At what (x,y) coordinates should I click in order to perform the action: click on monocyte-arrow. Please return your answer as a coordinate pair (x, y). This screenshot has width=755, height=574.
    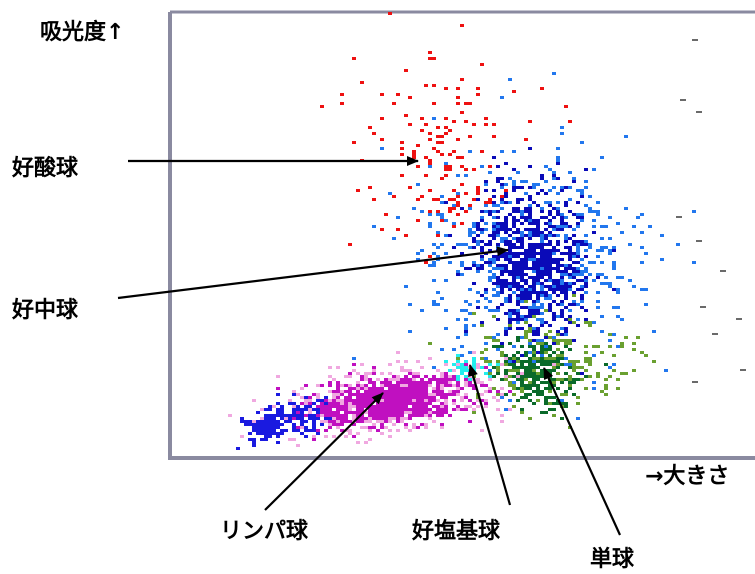
    Looking at the image, I should click on (582, 451).